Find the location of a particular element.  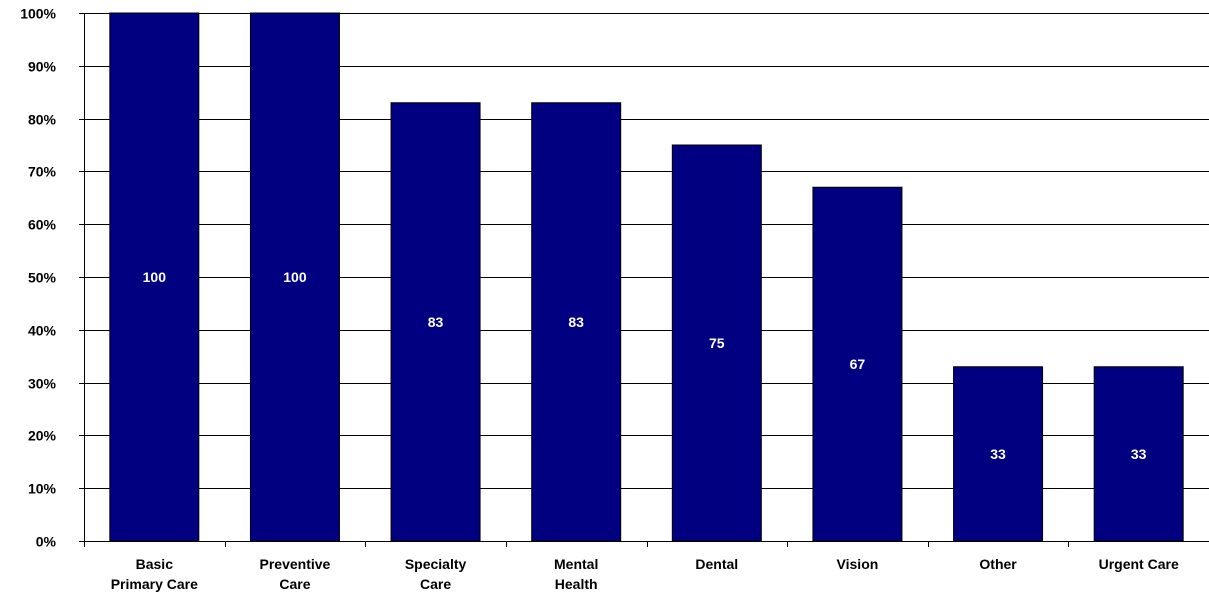

data-label: 67 is located at coordinates (858, 364).